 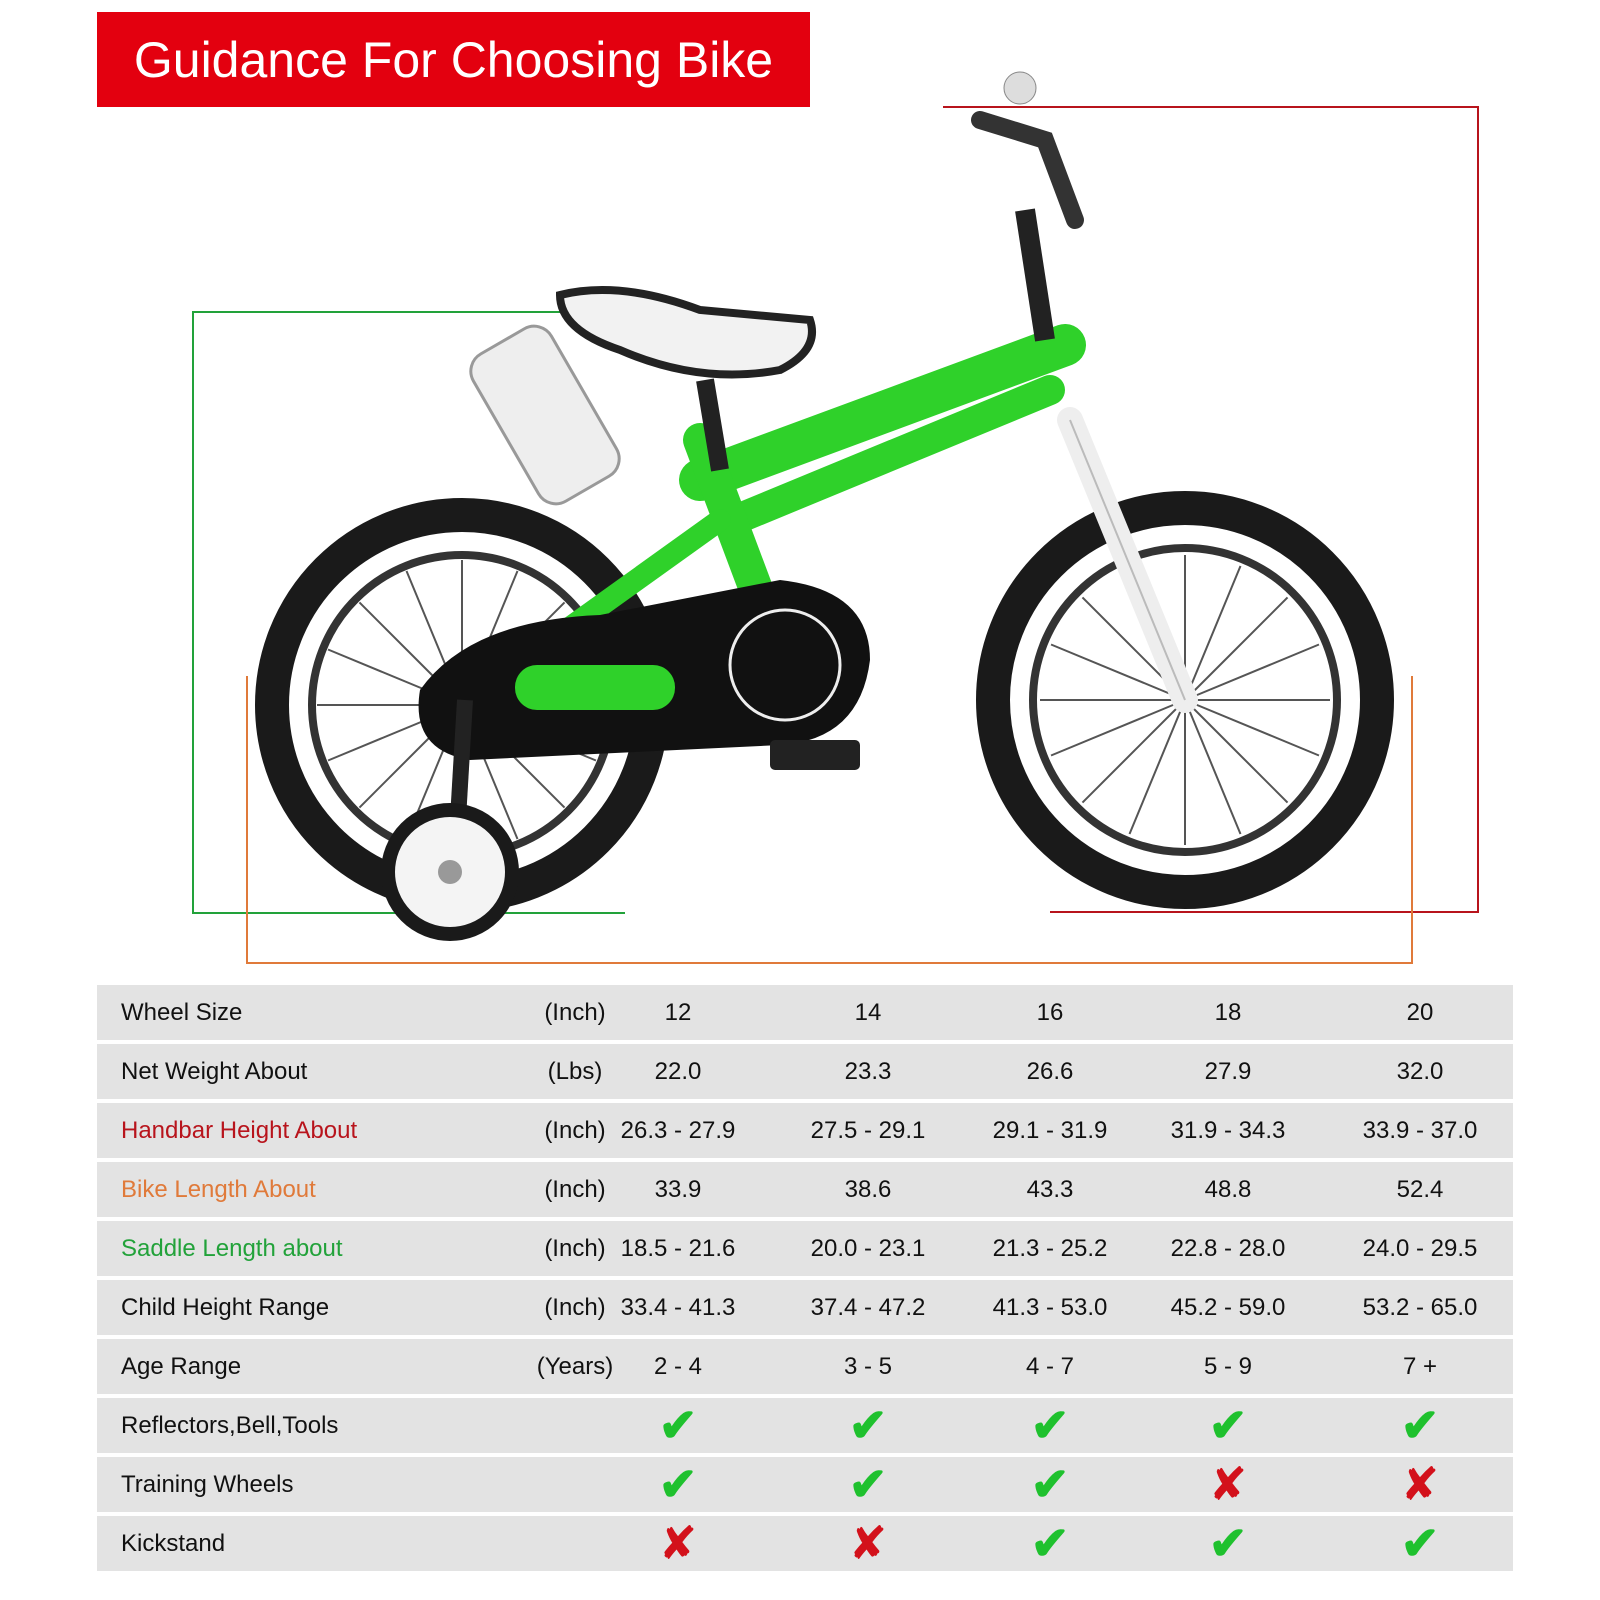 What do you see at coordinates (1420, 1071) in the screenshot?
I see `cell-value: 32.0` at bounding box center [1420, 1071].